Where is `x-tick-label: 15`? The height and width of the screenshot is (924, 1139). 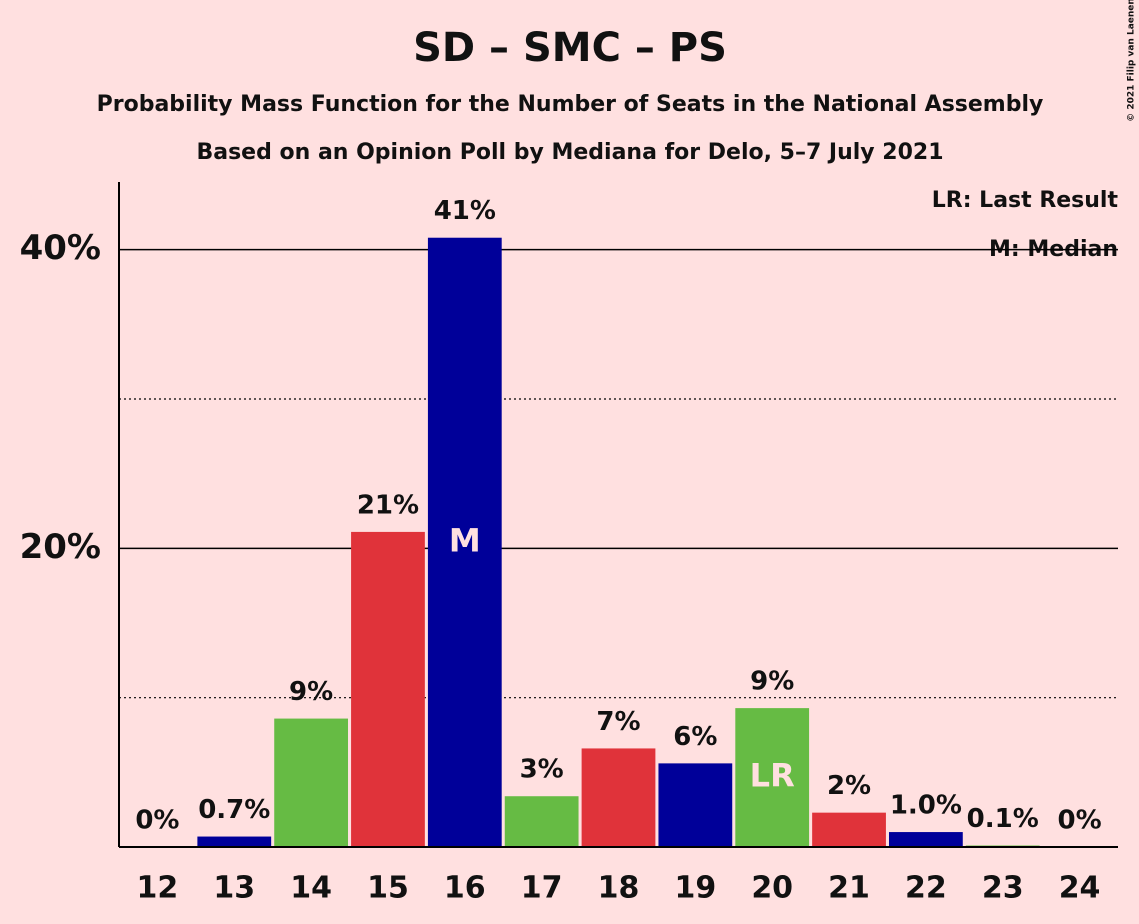 x-tick-label: 15 is located at coordinates (388, 888).